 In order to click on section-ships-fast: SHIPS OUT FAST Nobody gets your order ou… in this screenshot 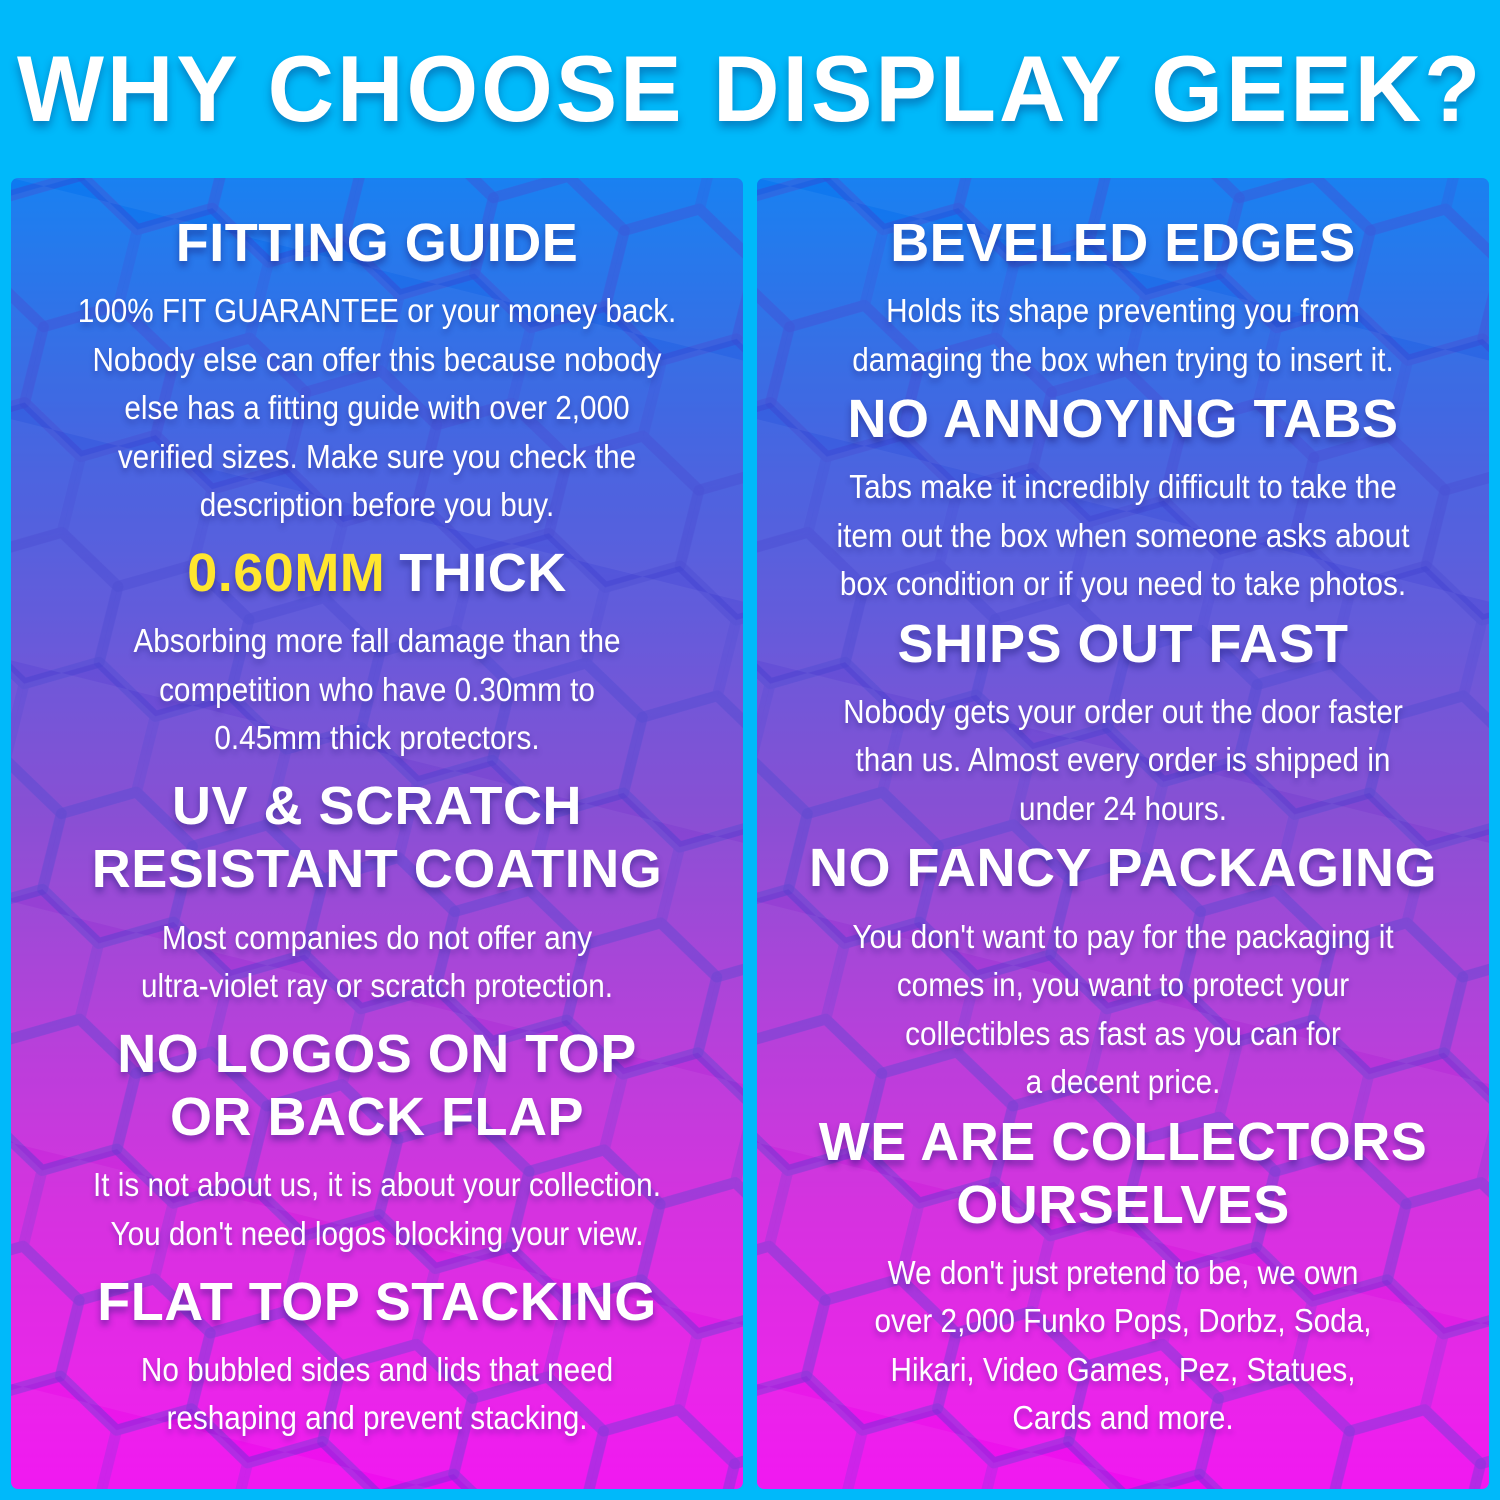, I will do `click(1123, 723)`.